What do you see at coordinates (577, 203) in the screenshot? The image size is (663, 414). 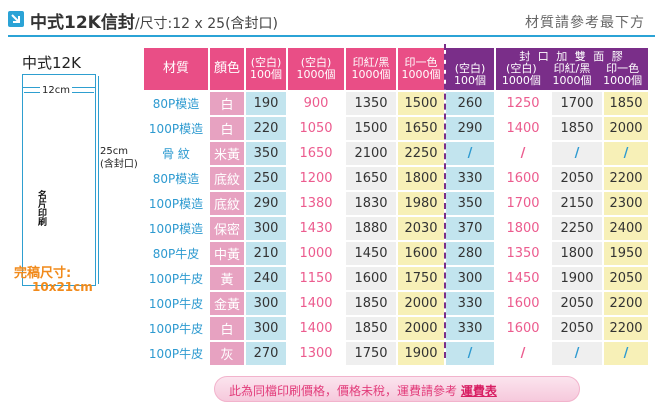 I see `price-cell: 2150` at bounding box center [577, 203].